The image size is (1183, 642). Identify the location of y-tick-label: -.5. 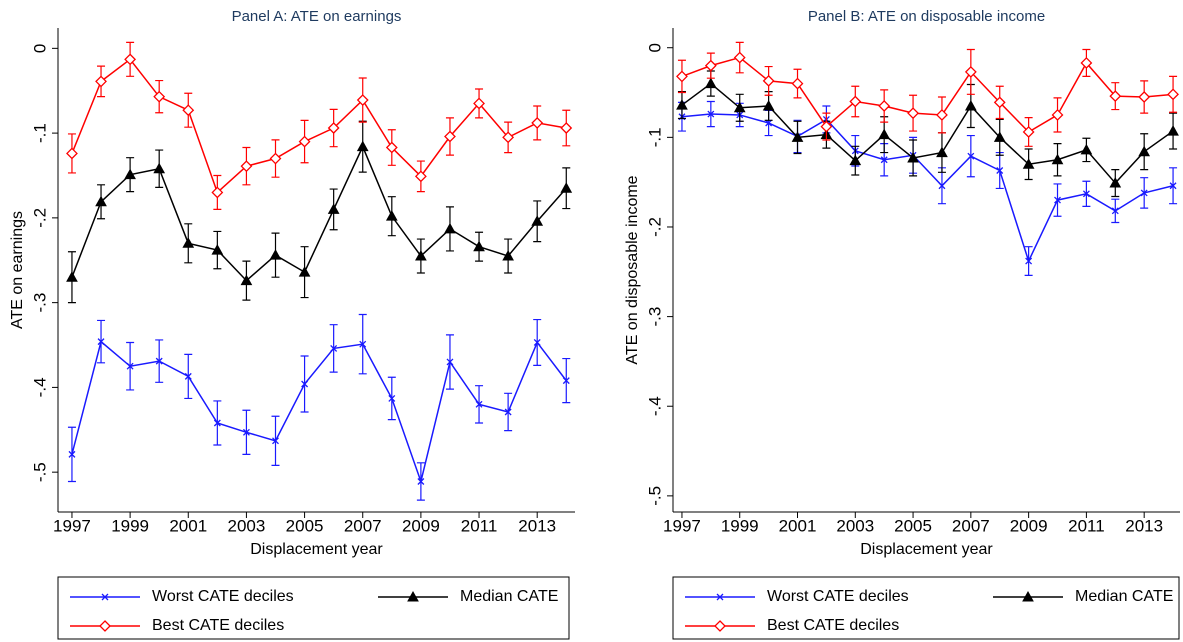
(654, 496).